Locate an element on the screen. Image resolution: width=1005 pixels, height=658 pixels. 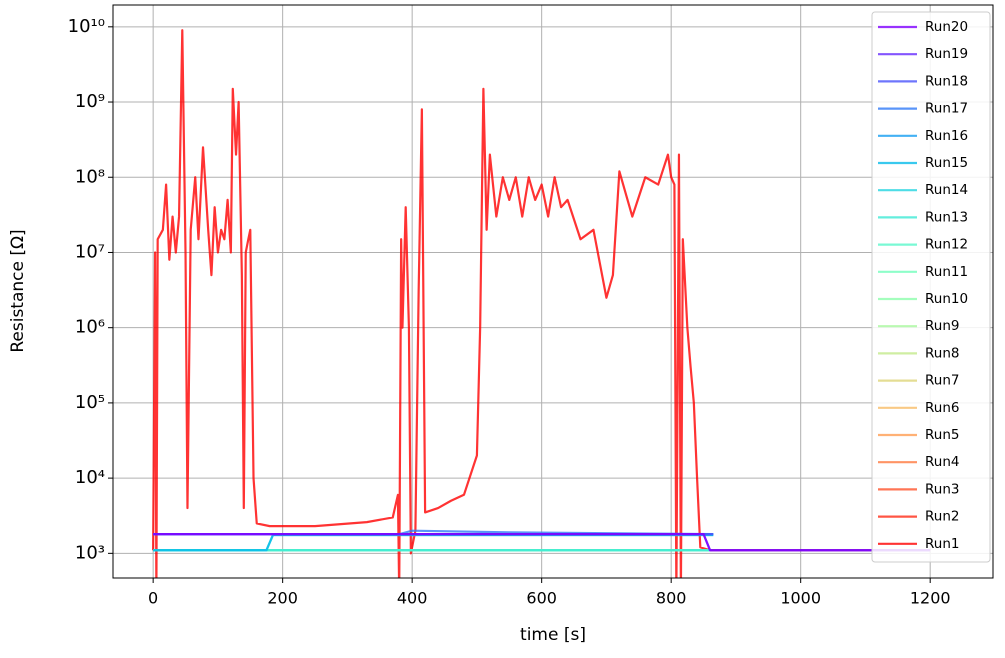
legend-label: Run16 is located at coordinates (946, 136).